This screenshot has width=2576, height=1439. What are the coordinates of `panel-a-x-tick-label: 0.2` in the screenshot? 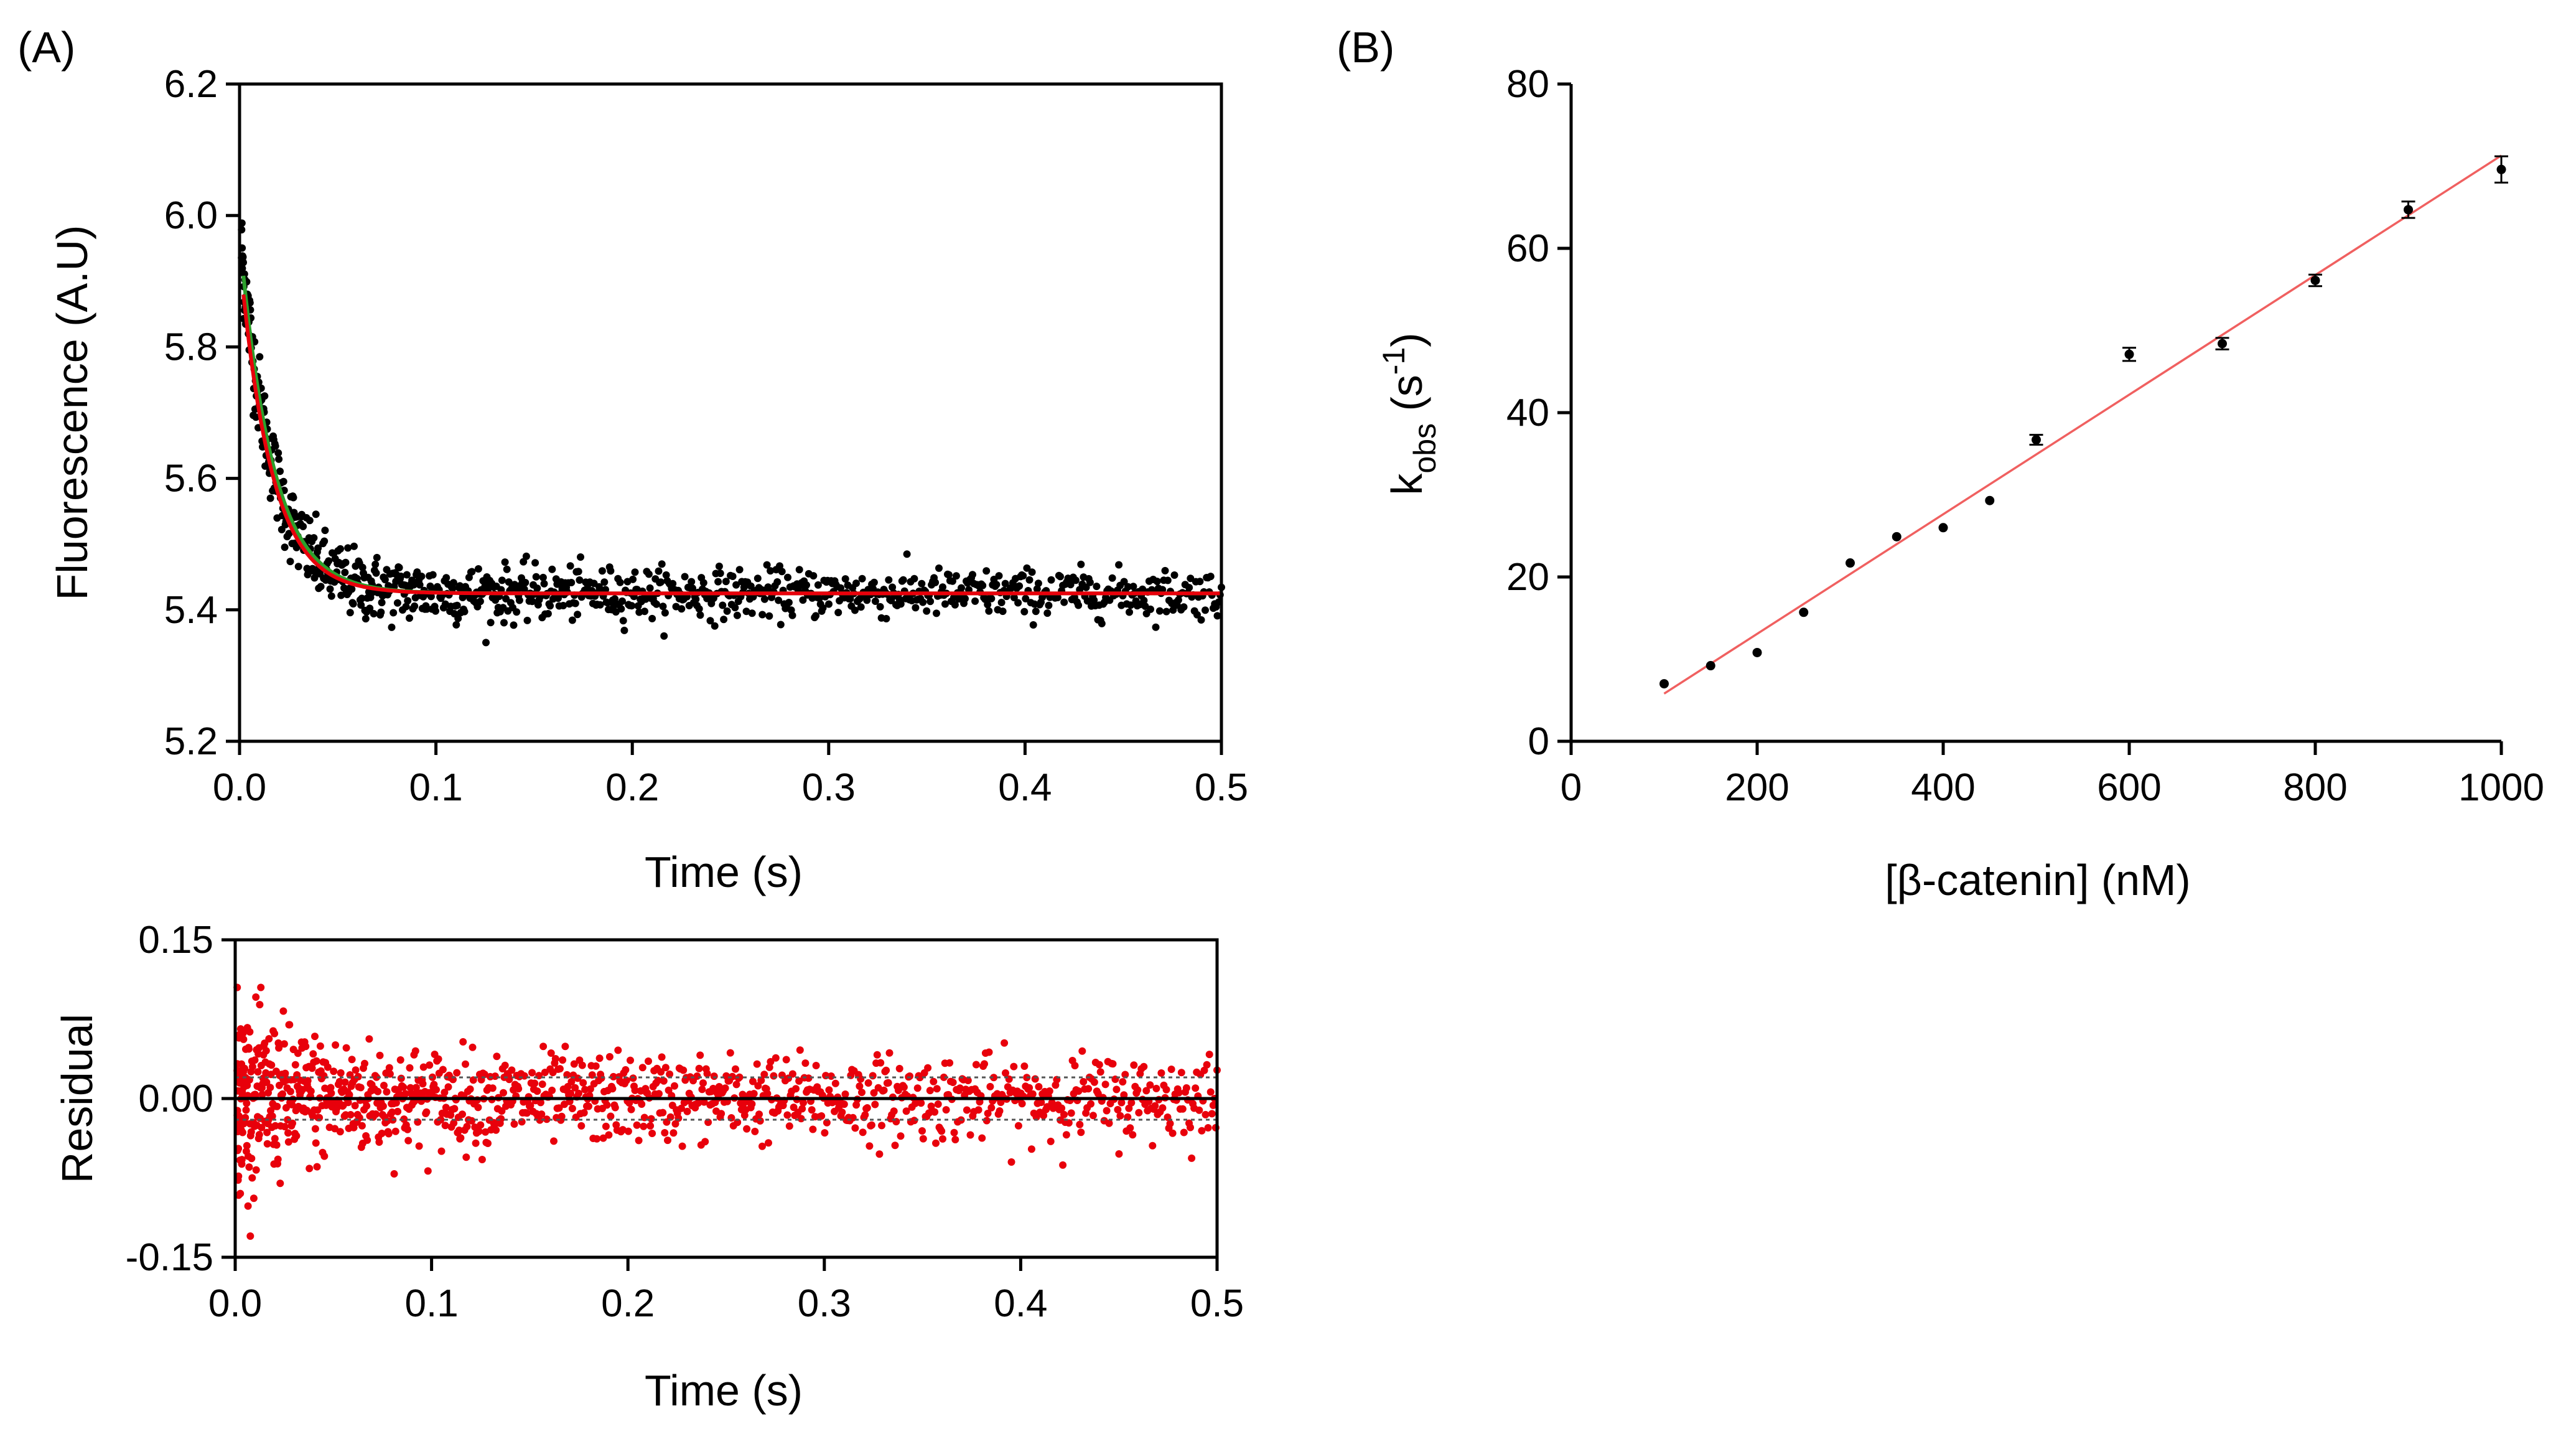 It's located at (632, 787).